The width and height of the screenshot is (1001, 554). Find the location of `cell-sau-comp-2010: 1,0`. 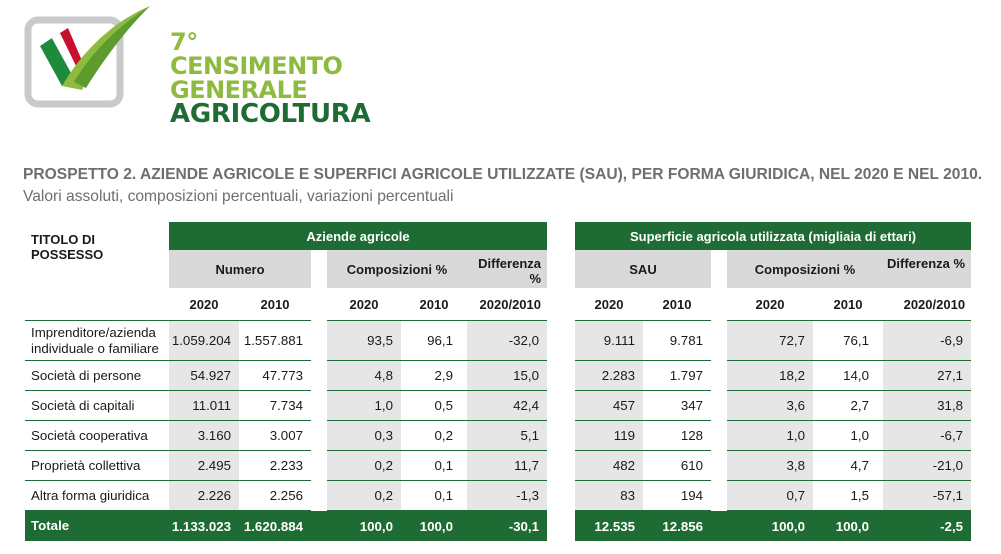

cell-sau-comp-2010: 1,0 is located at coordinates (848, 435).